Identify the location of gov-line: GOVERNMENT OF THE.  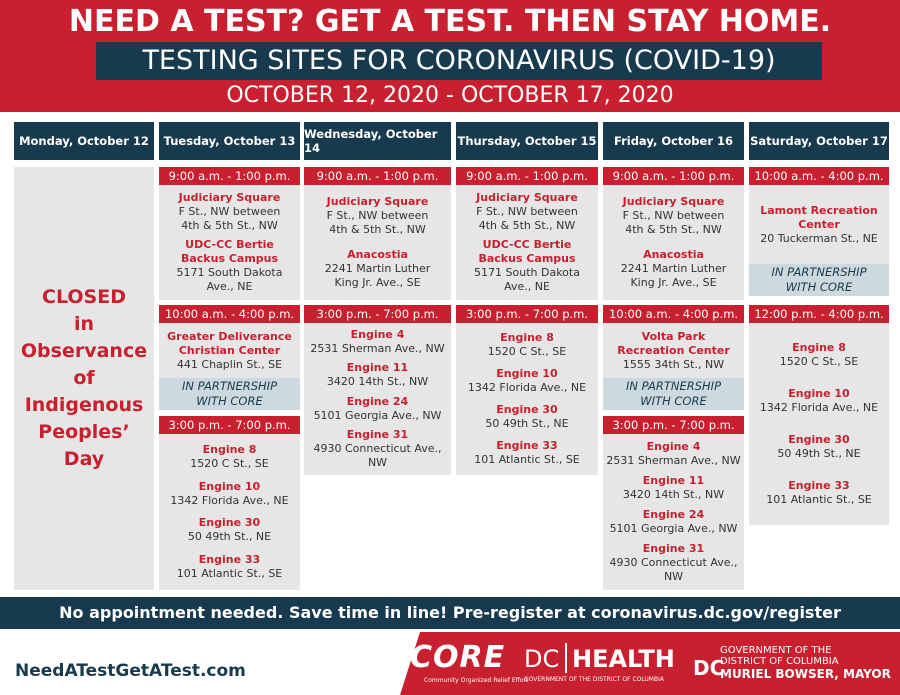
(776, 650).